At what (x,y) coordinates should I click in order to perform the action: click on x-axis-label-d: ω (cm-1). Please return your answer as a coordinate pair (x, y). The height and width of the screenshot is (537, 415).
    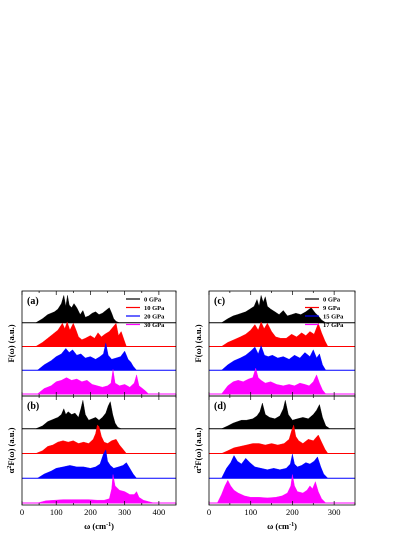
    Looking at the image, I should click on (282, 526).